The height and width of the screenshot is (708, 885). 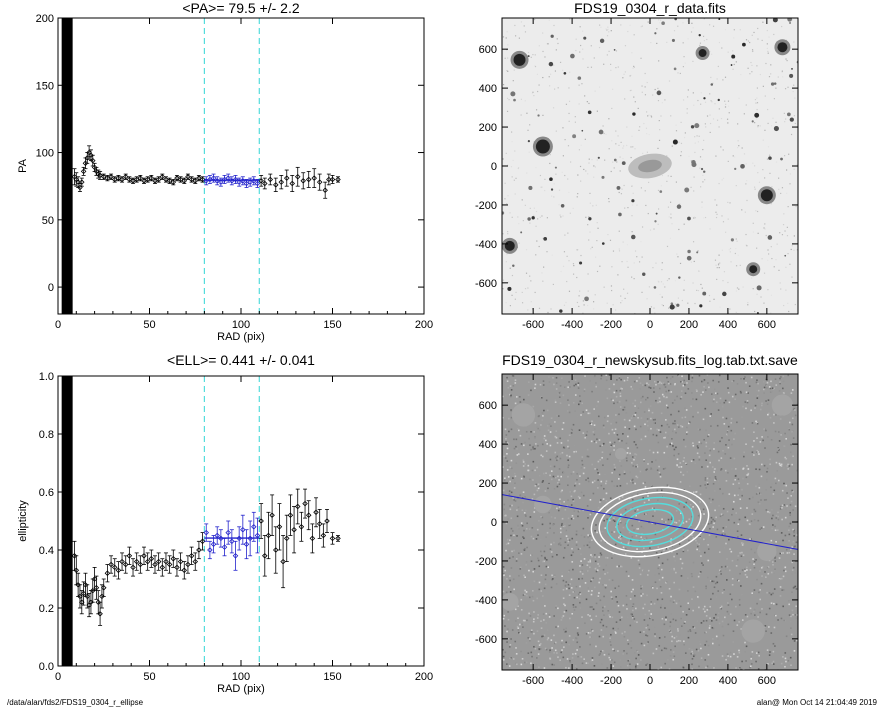 I want to click on x-tick-label: 400, so click(x=728, y=681).